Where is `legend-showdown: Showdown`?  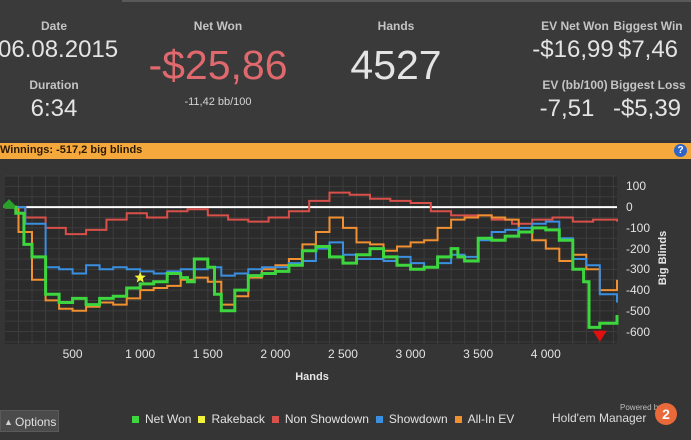
legend-showdown: Showdown is located at coordinates (411, 419).